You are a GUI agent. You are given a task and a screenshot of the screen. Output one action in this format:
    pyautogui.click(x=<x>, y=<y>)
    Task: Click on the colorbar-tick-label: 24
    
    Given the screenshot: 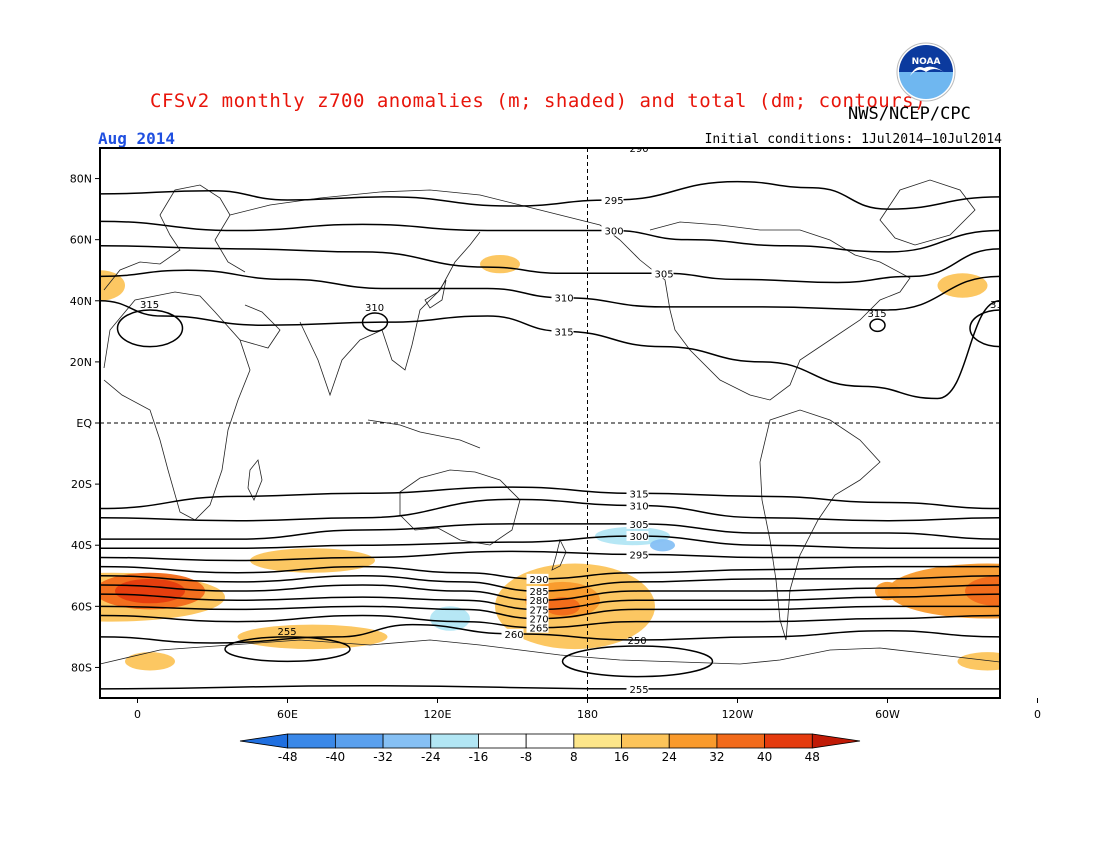 What is the action you would take?
    pyautogui.click(x=669, y=757)
    